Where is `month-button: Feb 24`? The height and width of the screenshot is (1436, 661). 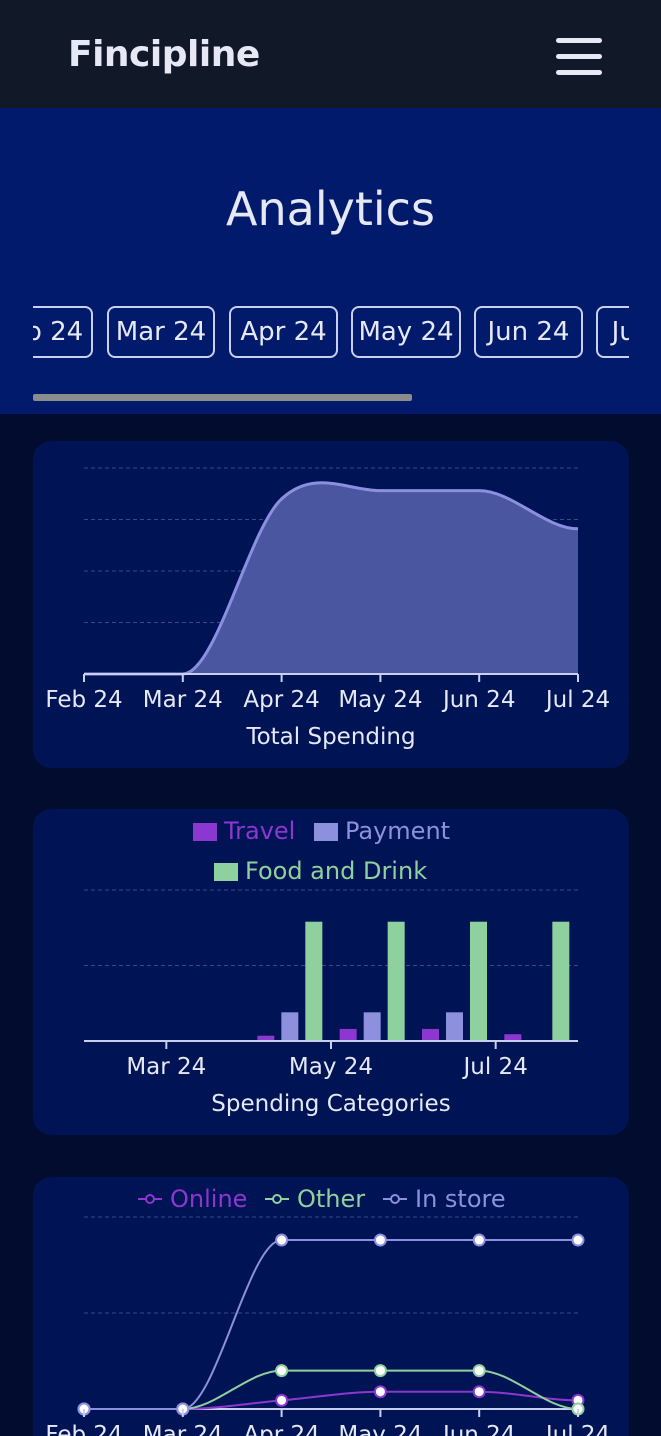
month-button: Feb 24 is located at coordinates (63, 332).